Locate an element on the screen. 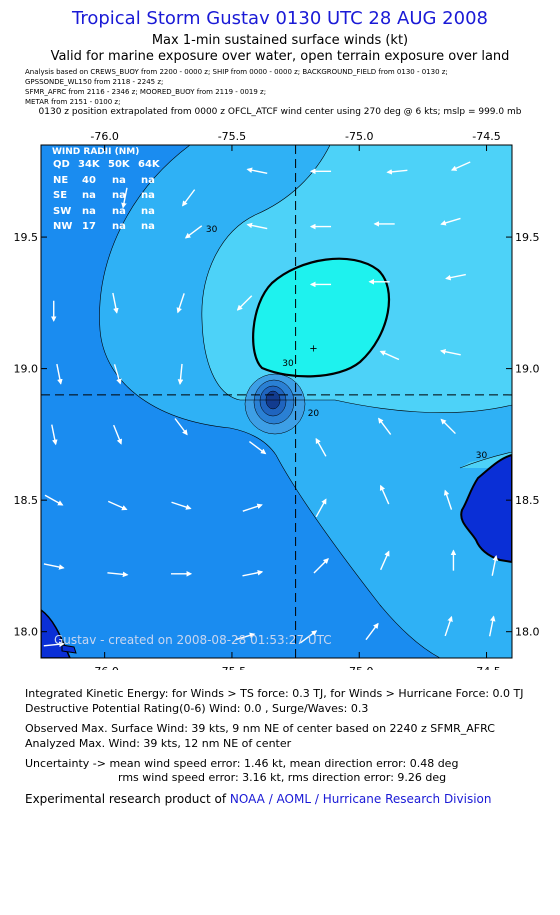 The width and height of the screenshot is (560, 915). y-tick-label: 19.5 is located at coordinates (26, 237).